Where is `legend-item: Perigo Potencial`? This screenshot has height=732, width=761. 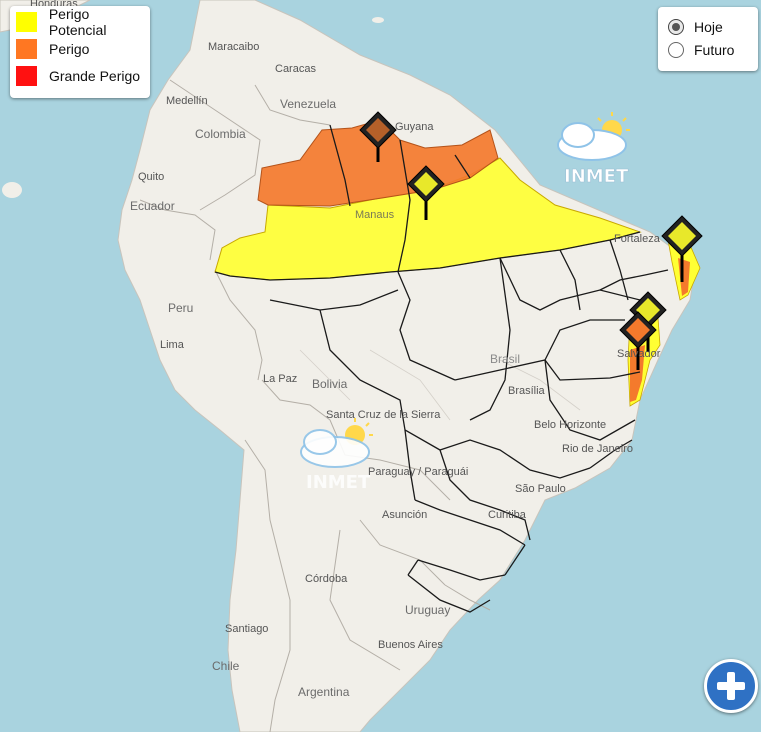
legend-item: Perigo Potencial is located at coordinates (83, 22).